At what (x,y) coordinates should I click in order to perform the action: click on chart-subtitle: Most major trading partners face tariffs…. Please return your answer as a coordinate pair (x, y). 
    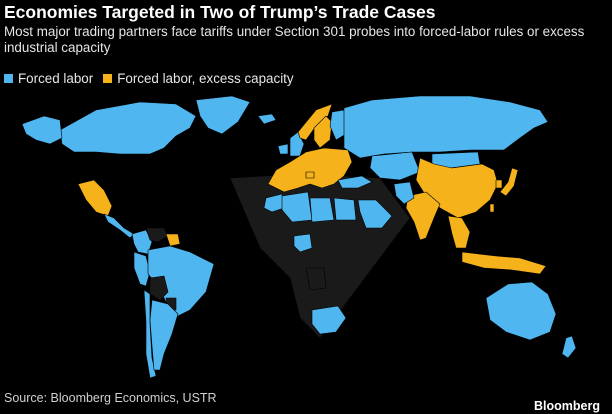
    Looking at the image, I should click on (294, 39).